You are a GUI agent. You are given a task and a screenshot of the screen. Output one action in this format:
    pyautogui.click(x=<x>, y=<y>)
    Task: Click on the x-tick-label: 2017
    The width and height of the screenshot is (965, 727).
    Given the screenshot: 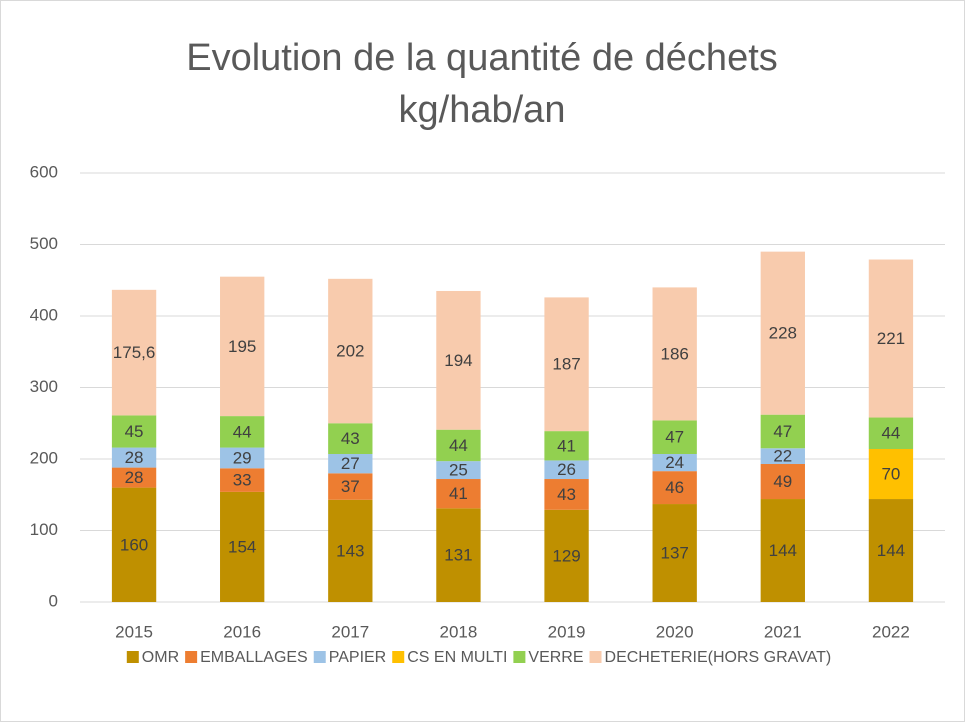 What is the action you would take?
    pyautogui.click(x=350, y=631)
    